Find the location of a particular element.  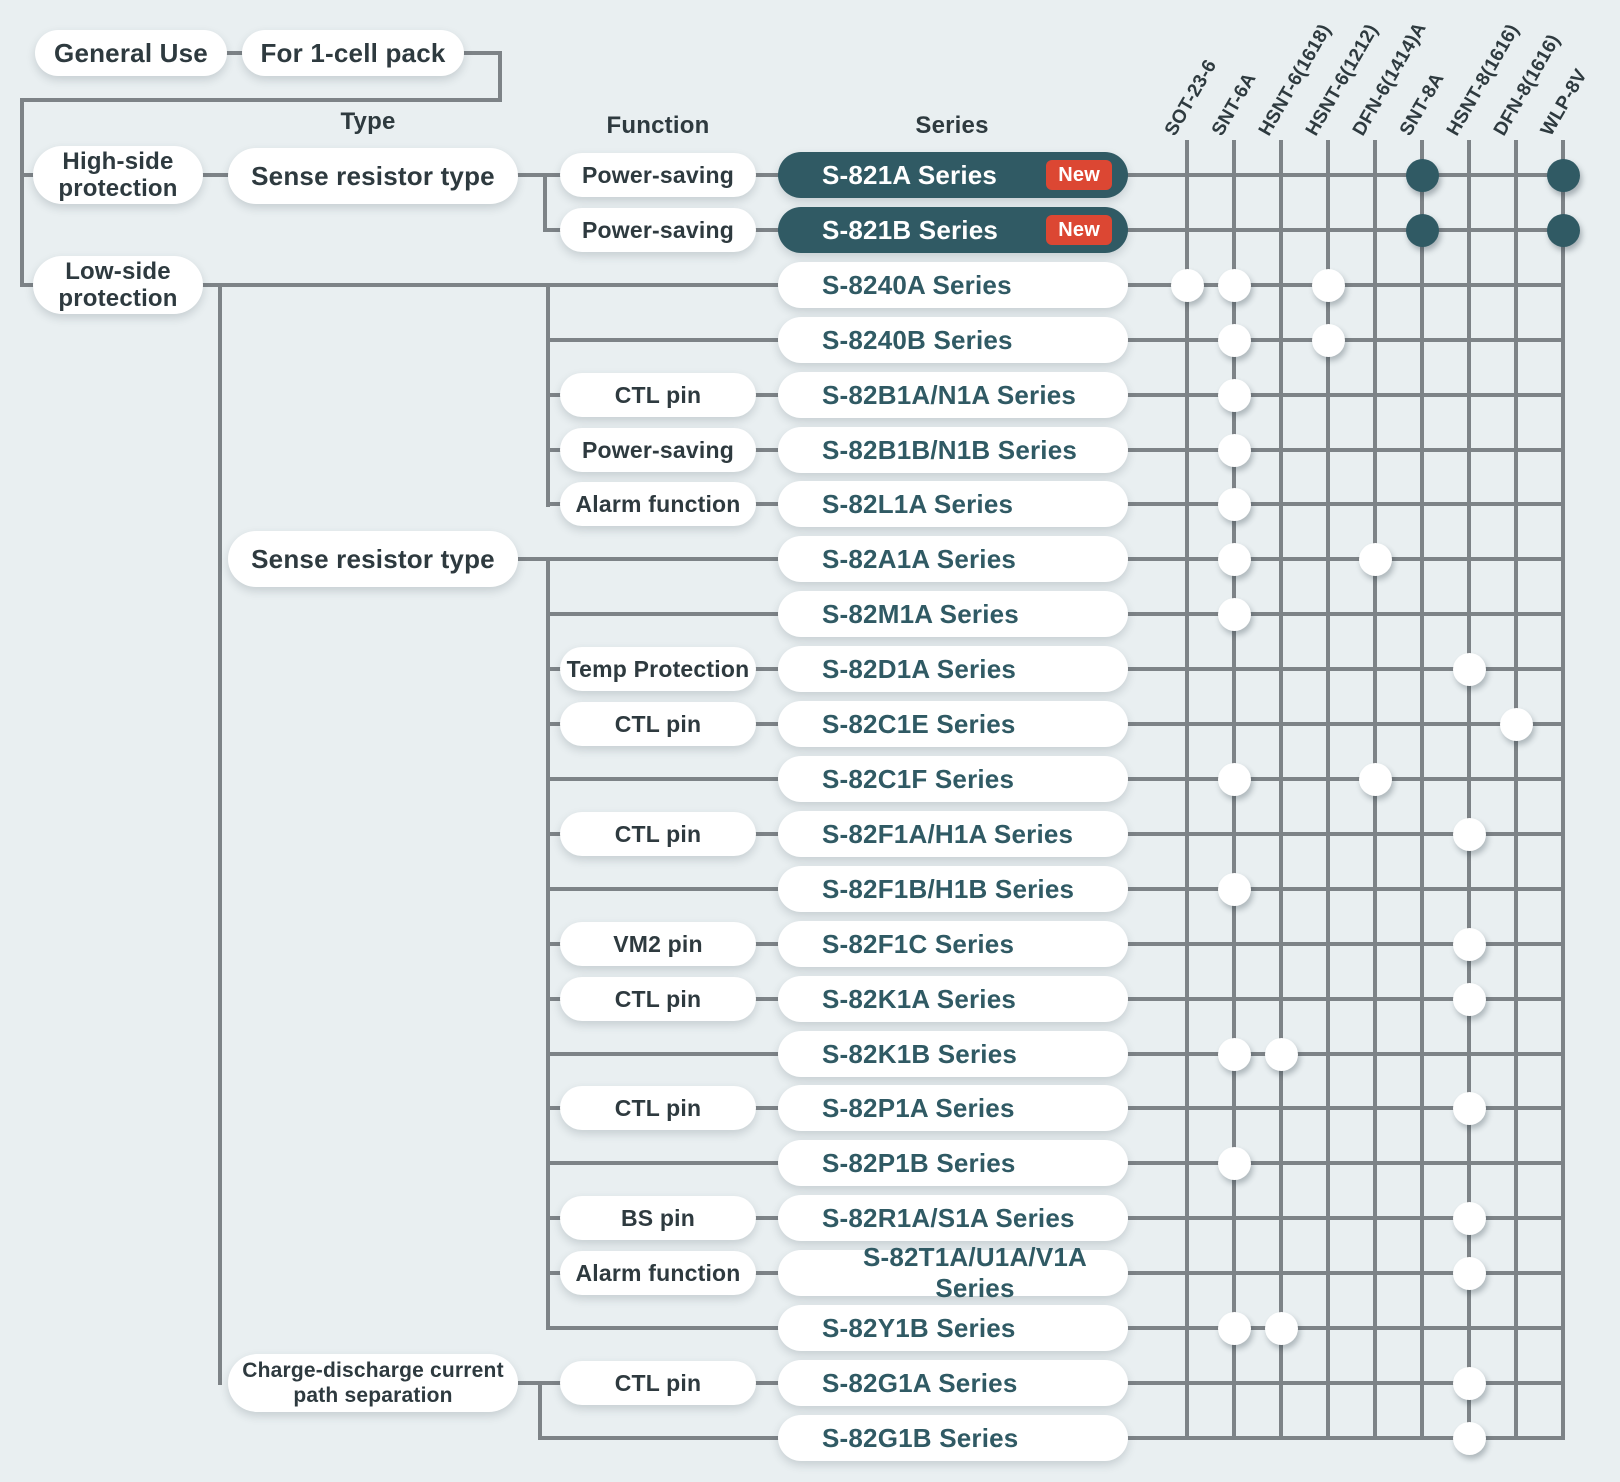

package-header-snt-8a: SNT-8A is located at coordinates (1422, 104).